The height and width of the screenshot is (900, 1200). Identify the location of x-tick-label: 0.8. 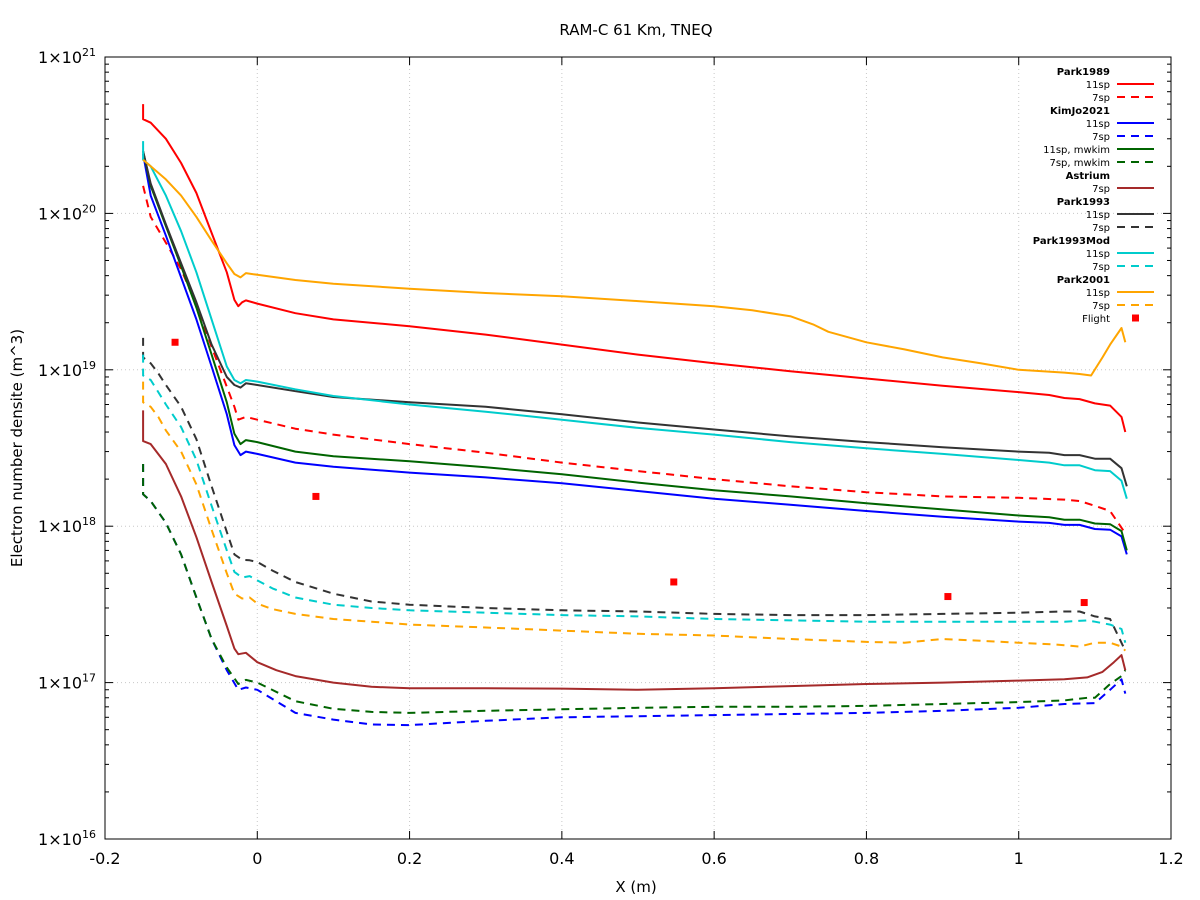
(866, 858).